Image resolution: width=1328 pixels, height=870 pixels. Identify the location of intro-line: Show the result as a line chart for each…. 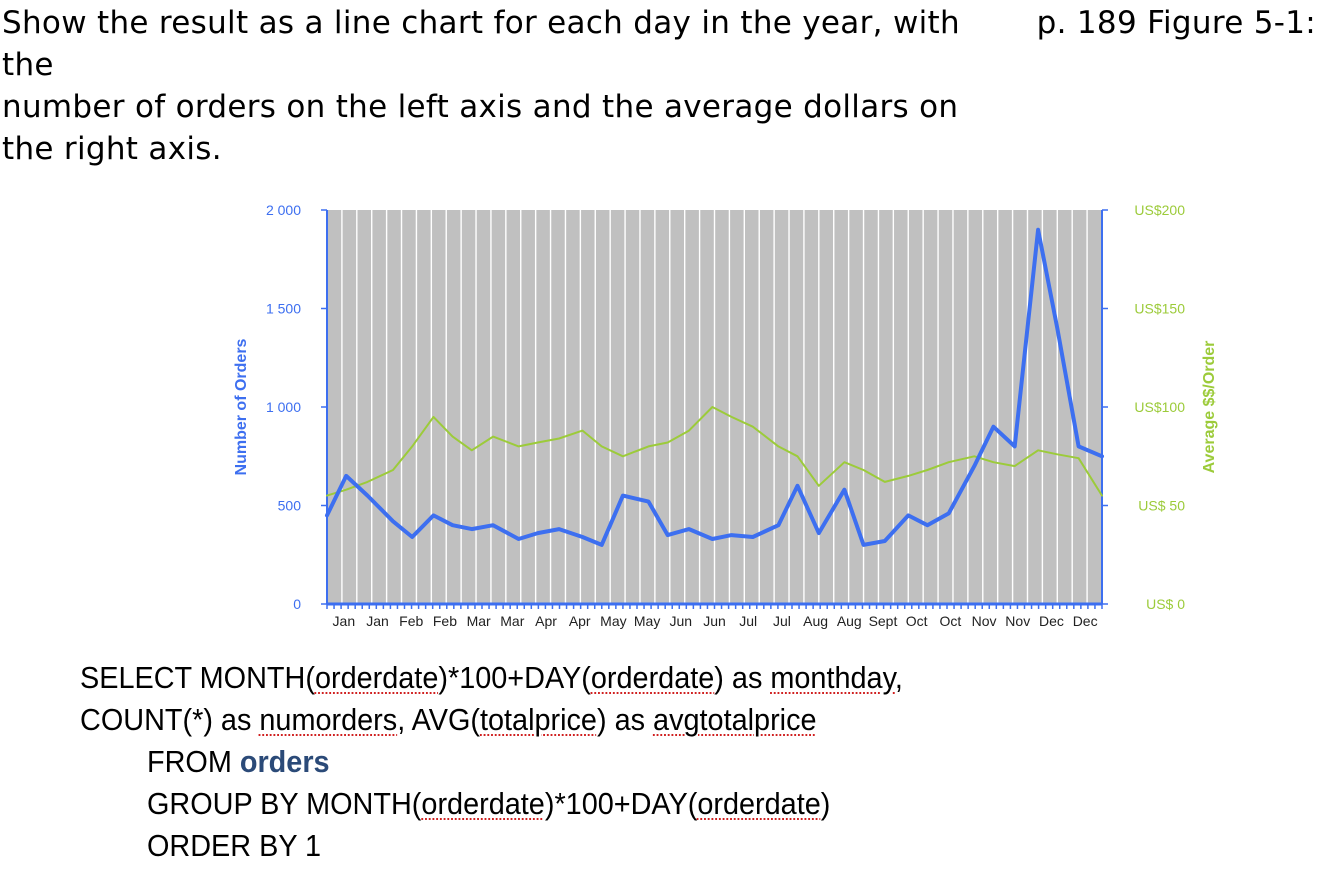
(481, 44).